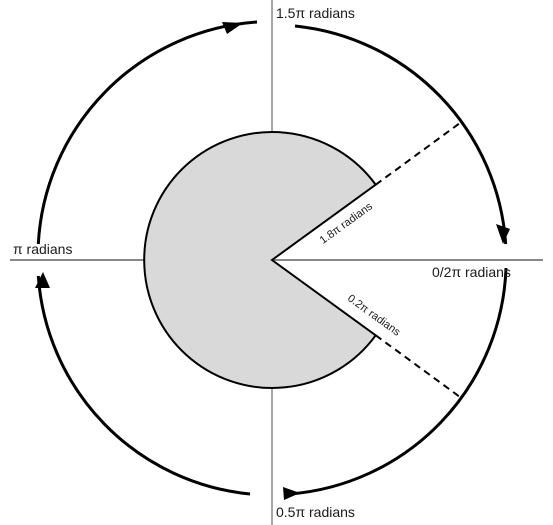 This screenshot has height=525, width=553. I want to click on arrowhead-left, so click(42, 280).